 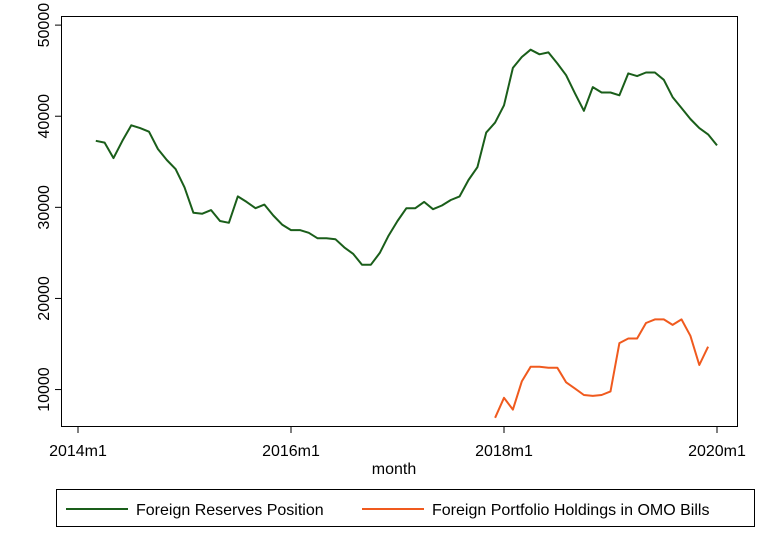 I want to click on x-tick-label: 2014m1, so click(x=78, y=451).